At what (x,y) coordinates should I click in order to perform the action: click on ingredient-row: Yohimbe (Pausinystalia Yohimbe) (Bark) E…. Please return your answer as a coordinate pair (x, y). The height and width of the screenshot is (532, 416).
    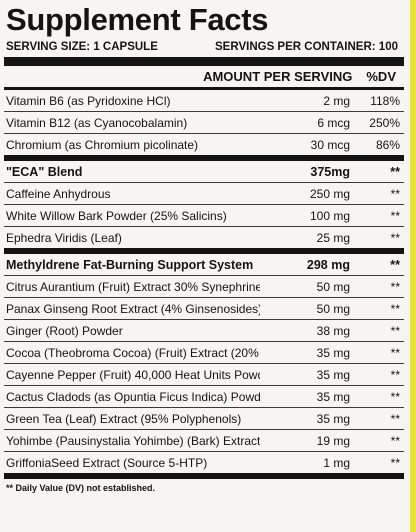
    Looking at the image, I should click on (204, 441).